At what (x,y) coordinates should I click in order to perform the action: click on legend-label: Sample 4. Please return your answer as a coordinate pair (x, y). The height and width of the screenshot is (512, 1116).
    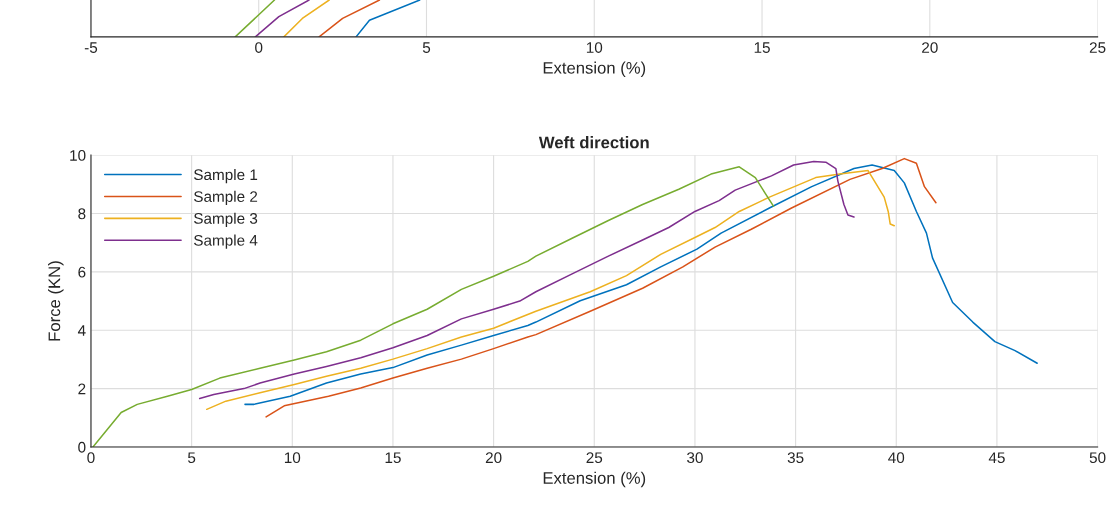
    Looking at the image, I should click on (226, 241).